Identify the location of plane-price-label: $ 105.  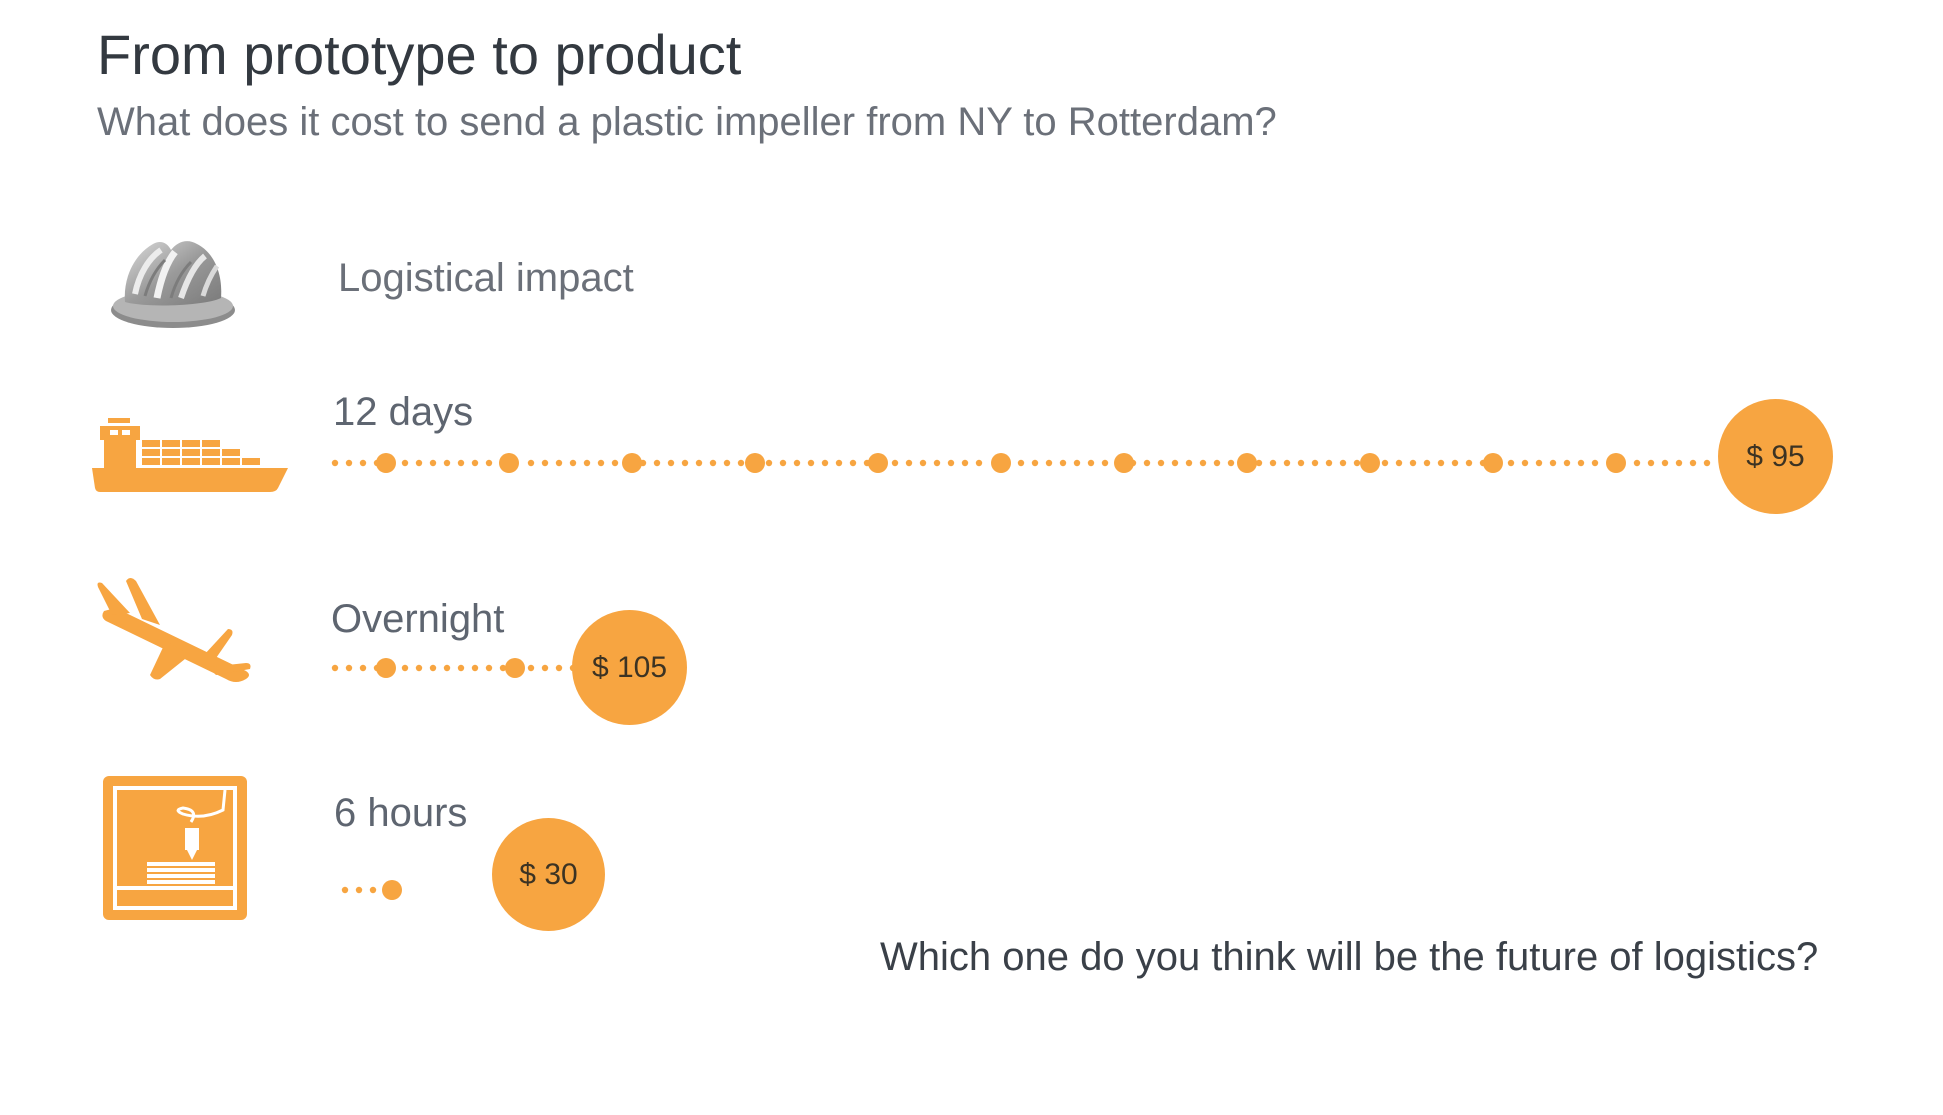
(629, 667).